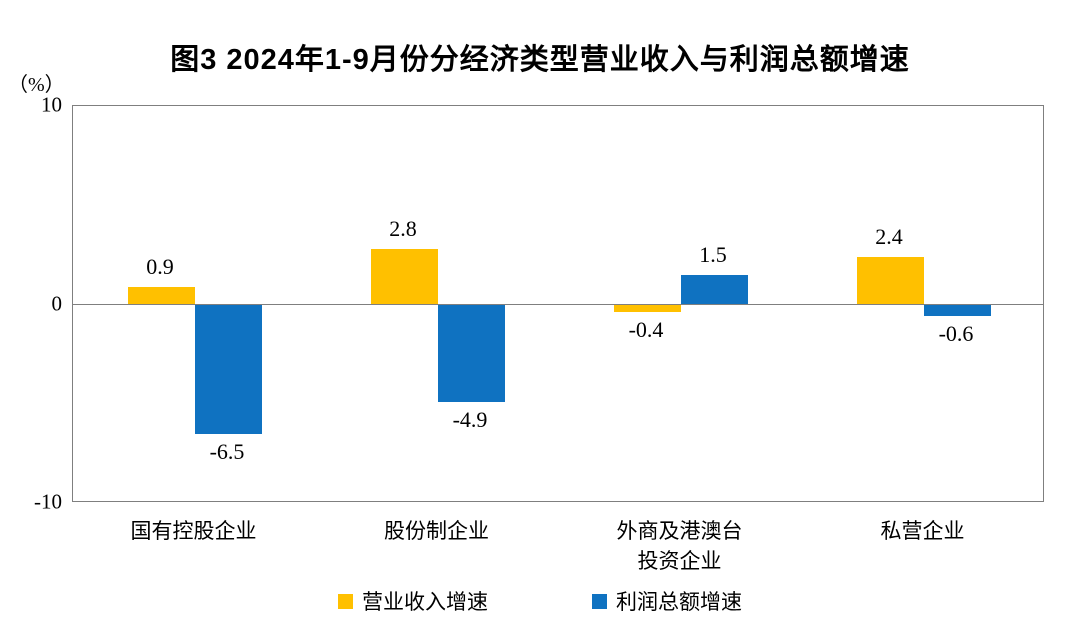  I want to click on bar-value-label: 0.9, so click(160, 266).